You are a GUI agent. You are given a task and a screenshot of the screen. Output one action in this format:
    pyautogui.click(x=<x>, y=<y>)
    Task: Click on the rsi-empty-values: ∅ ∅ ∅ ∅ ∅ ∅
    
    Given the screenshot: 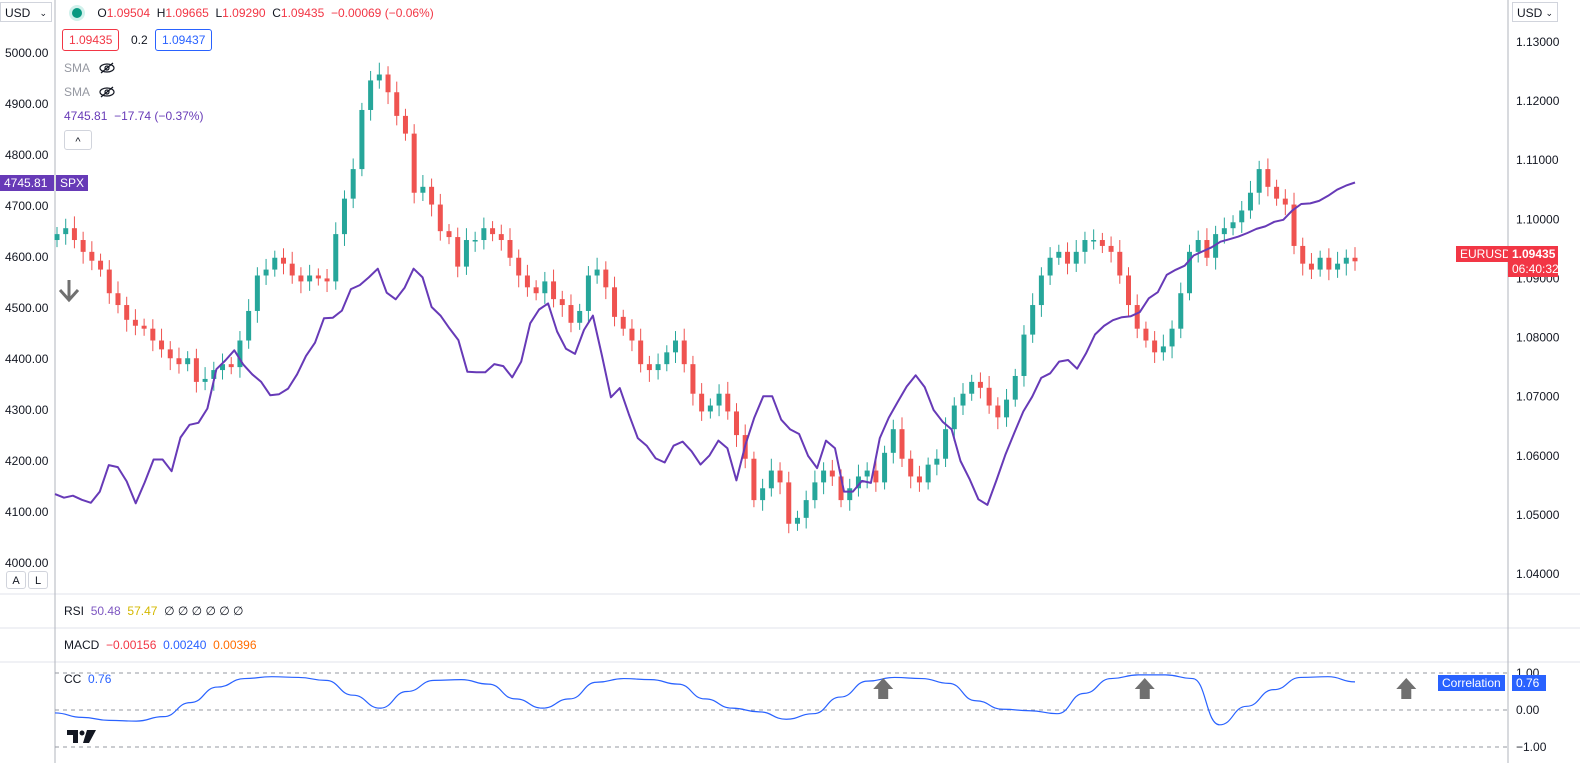 What is the action you would take?
    pyautogui.click(x=204, y=611)
    